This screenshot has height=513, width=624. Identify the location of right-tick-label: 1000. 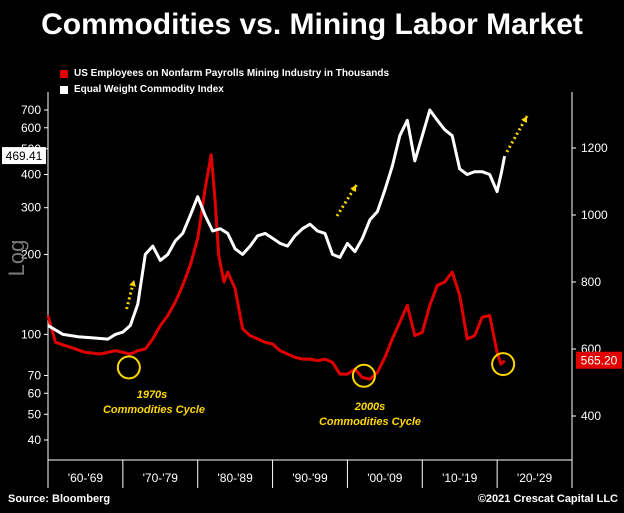
(594, 215).